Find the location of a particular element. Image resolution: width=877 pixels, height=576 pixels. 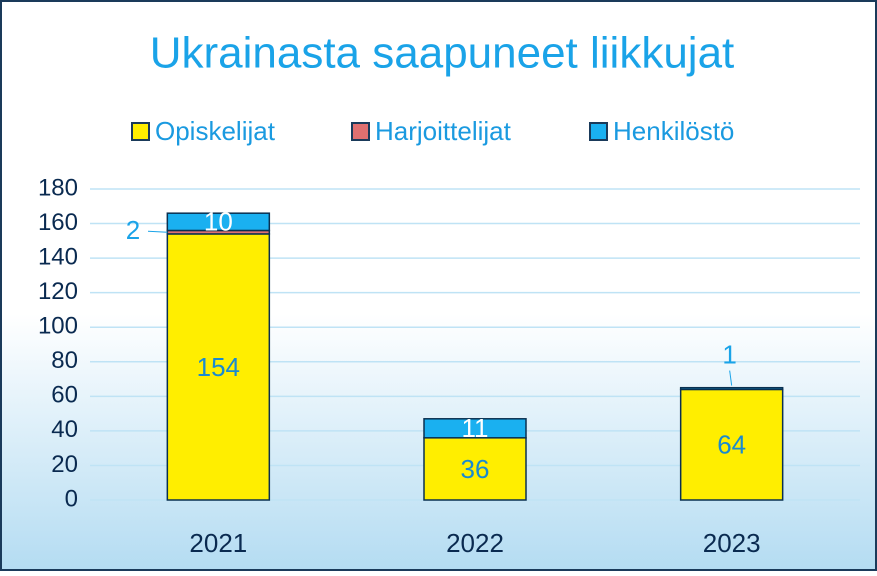

y-tick-label: 100 is located at coordinates (58, 326).